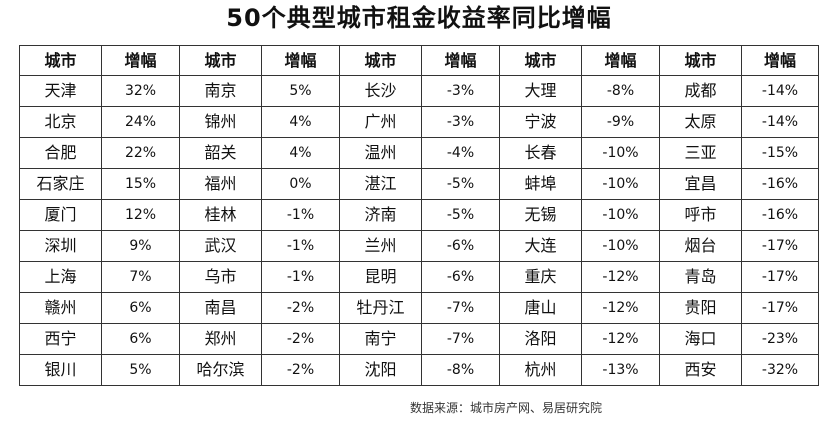 Image resolution: width=838 pixels, height=422 pixels. I want to click on city-cell: 太原, so click(700, 122).